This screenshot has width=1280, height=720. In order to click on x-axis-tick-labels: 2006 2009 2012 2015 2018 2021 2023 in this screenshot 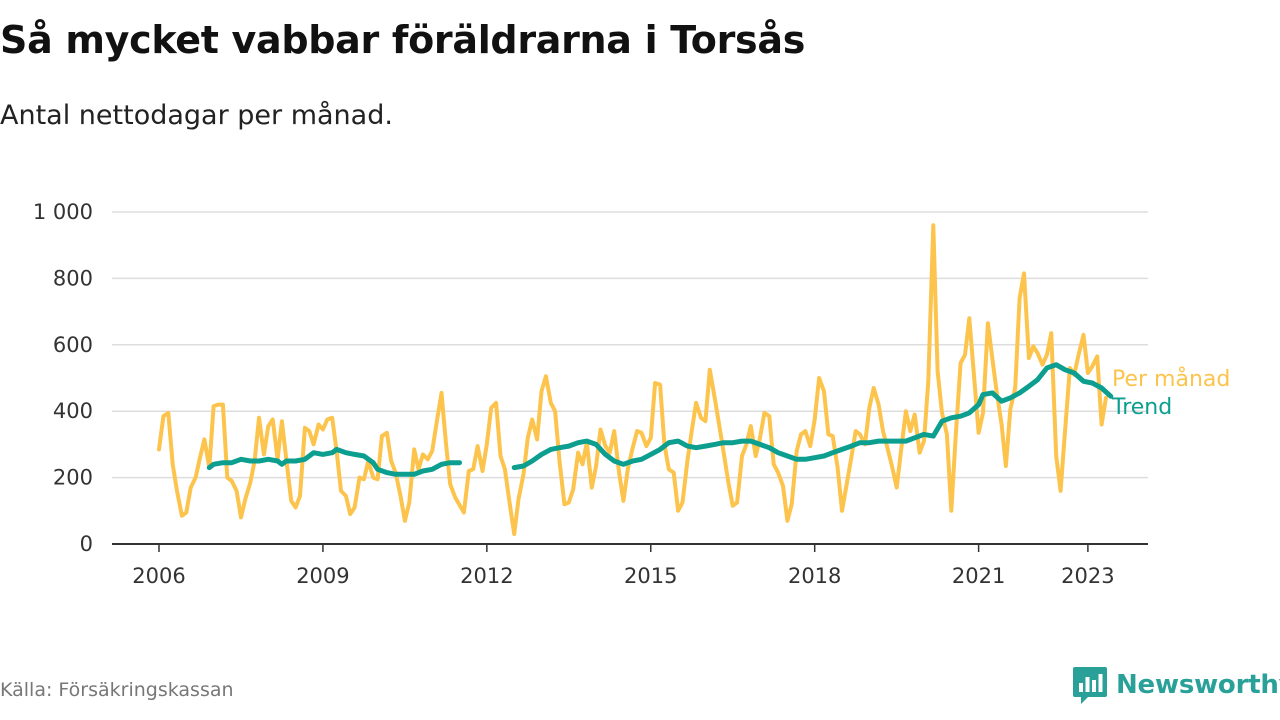, I will do `click(623, 566)`.